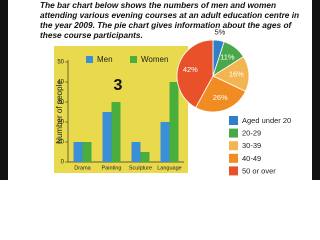 The height and width of the screenshot is (240, 320). Describe the element at coordinates (60, 63) in the screenshot. I see `y-tick-label: 50` at that location.